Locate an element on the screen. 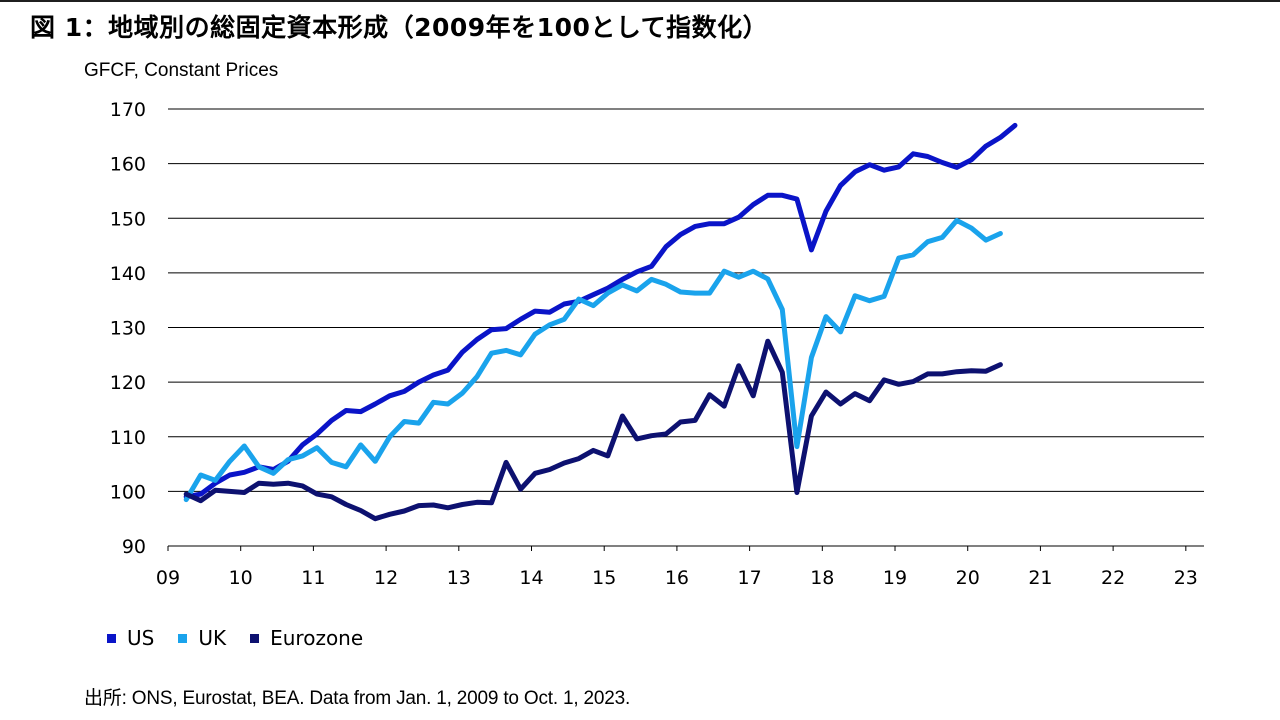 The height and width of the screenshot is (720, 1280). legend-swatch-us is located at coordinates (111, 638).